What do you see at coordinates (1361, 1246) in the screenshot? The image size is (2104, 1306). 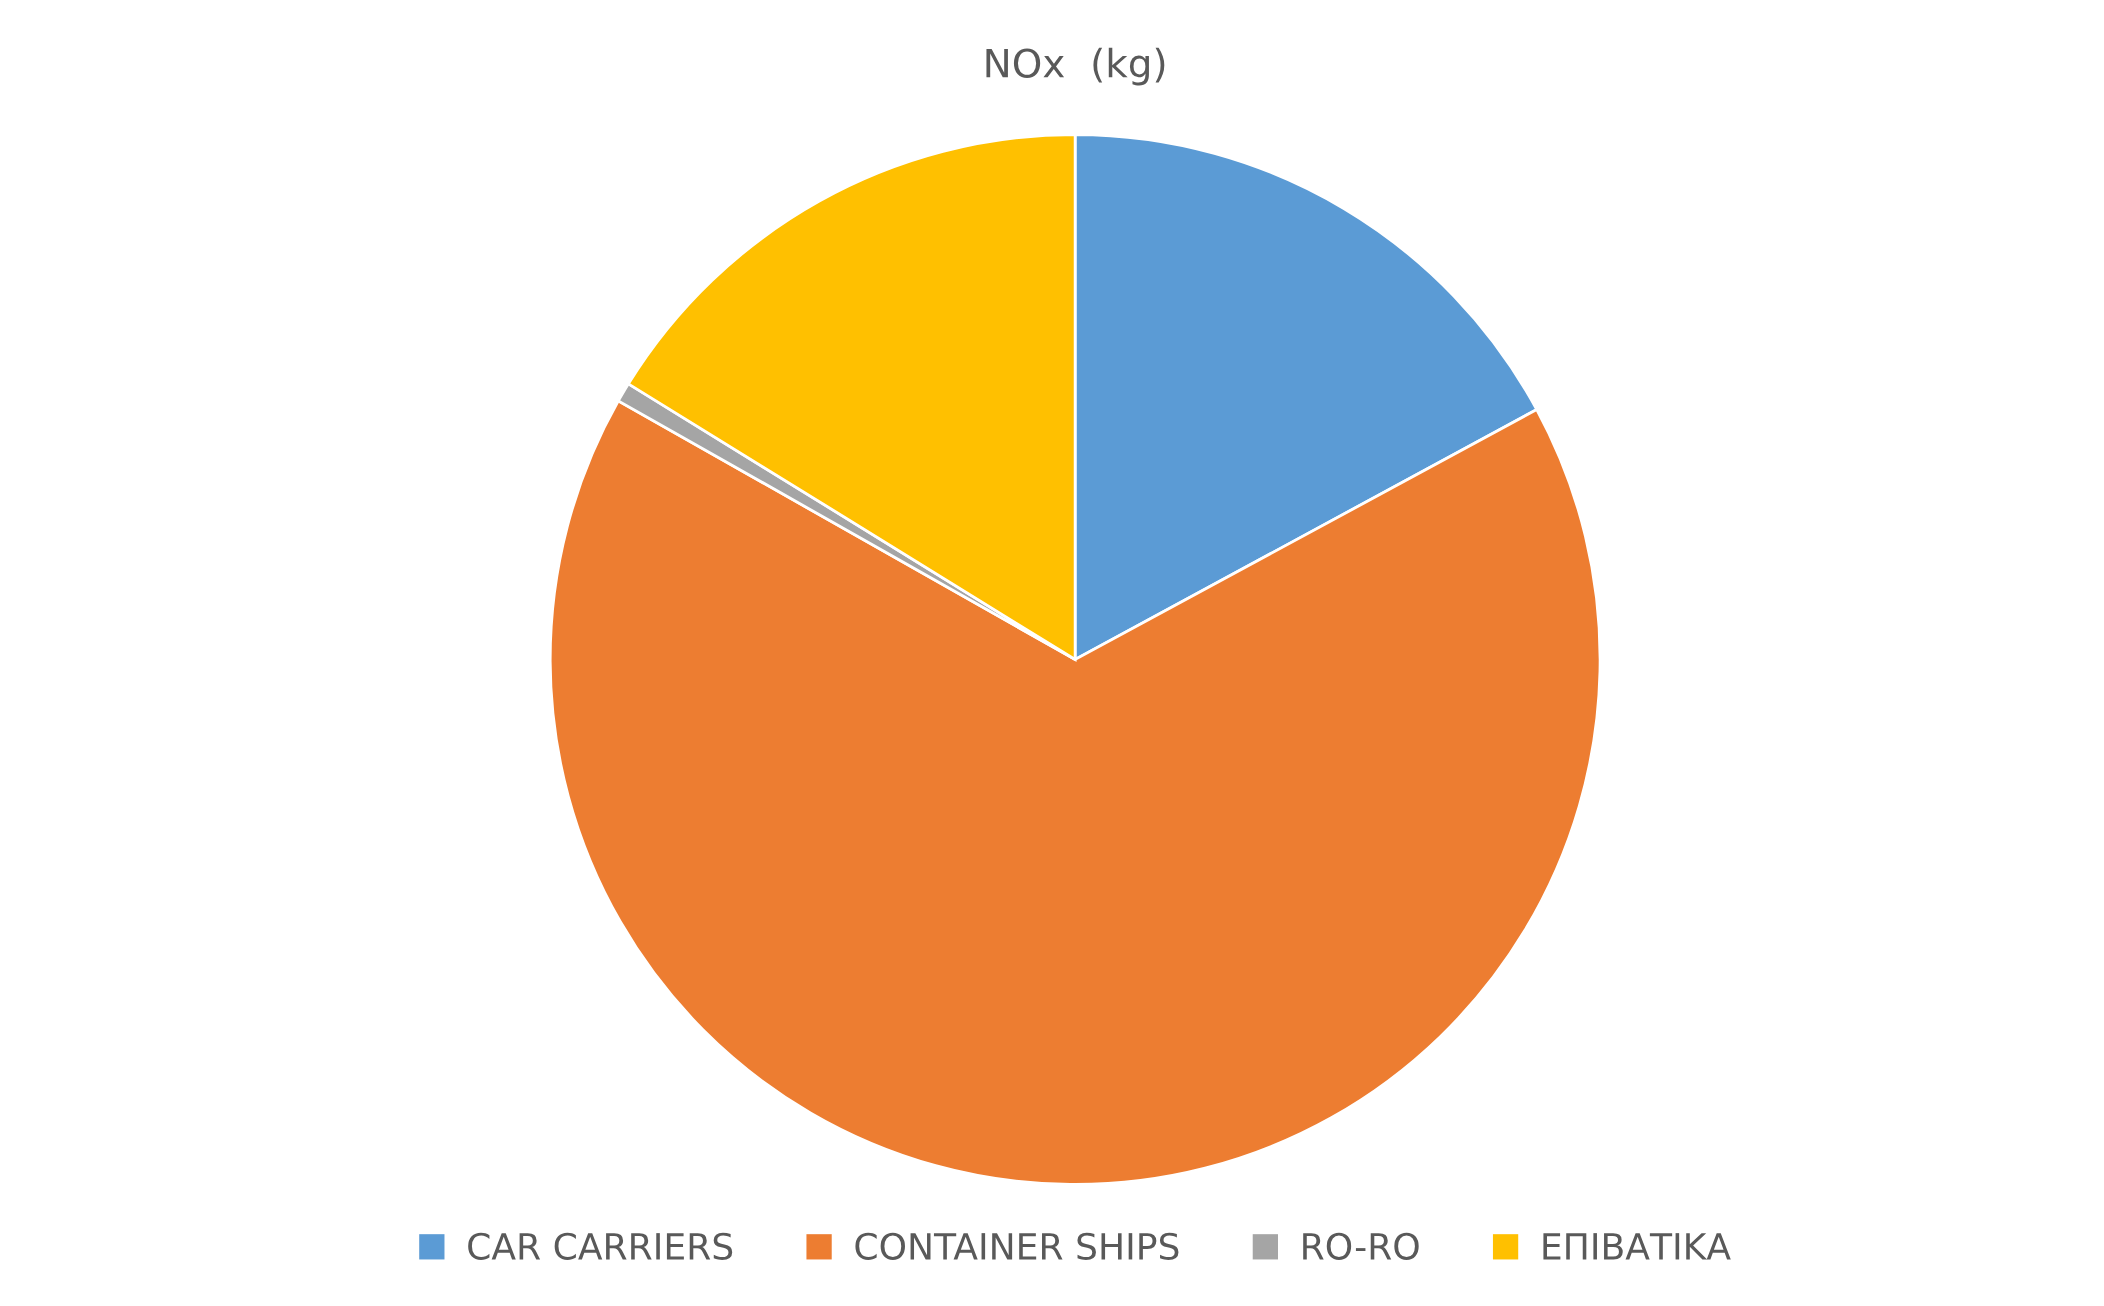 I see `legend-label: RO-RO` at bounding box center [1361, 1246].